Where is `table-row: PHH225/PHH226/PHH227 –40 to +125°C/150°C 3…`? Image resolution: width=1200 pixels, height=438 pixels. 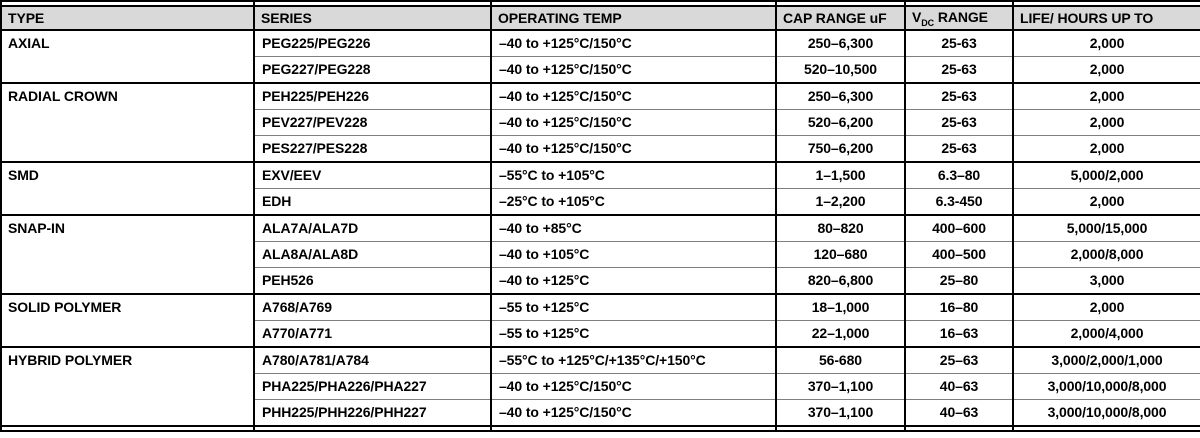 table-row: PHH225/PHH226/PHH227 –40 to +125°C/150°C 3… is located at coordinates (600, 412).